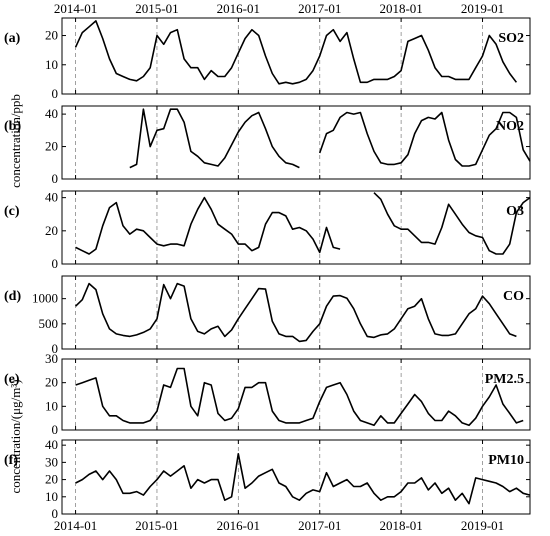 This screenshot has width=550, height=536. What do you see at coordinates (511, 38) in the screenshot?
I see `panel-series-name: SO2` at bounding box center [511, 38].